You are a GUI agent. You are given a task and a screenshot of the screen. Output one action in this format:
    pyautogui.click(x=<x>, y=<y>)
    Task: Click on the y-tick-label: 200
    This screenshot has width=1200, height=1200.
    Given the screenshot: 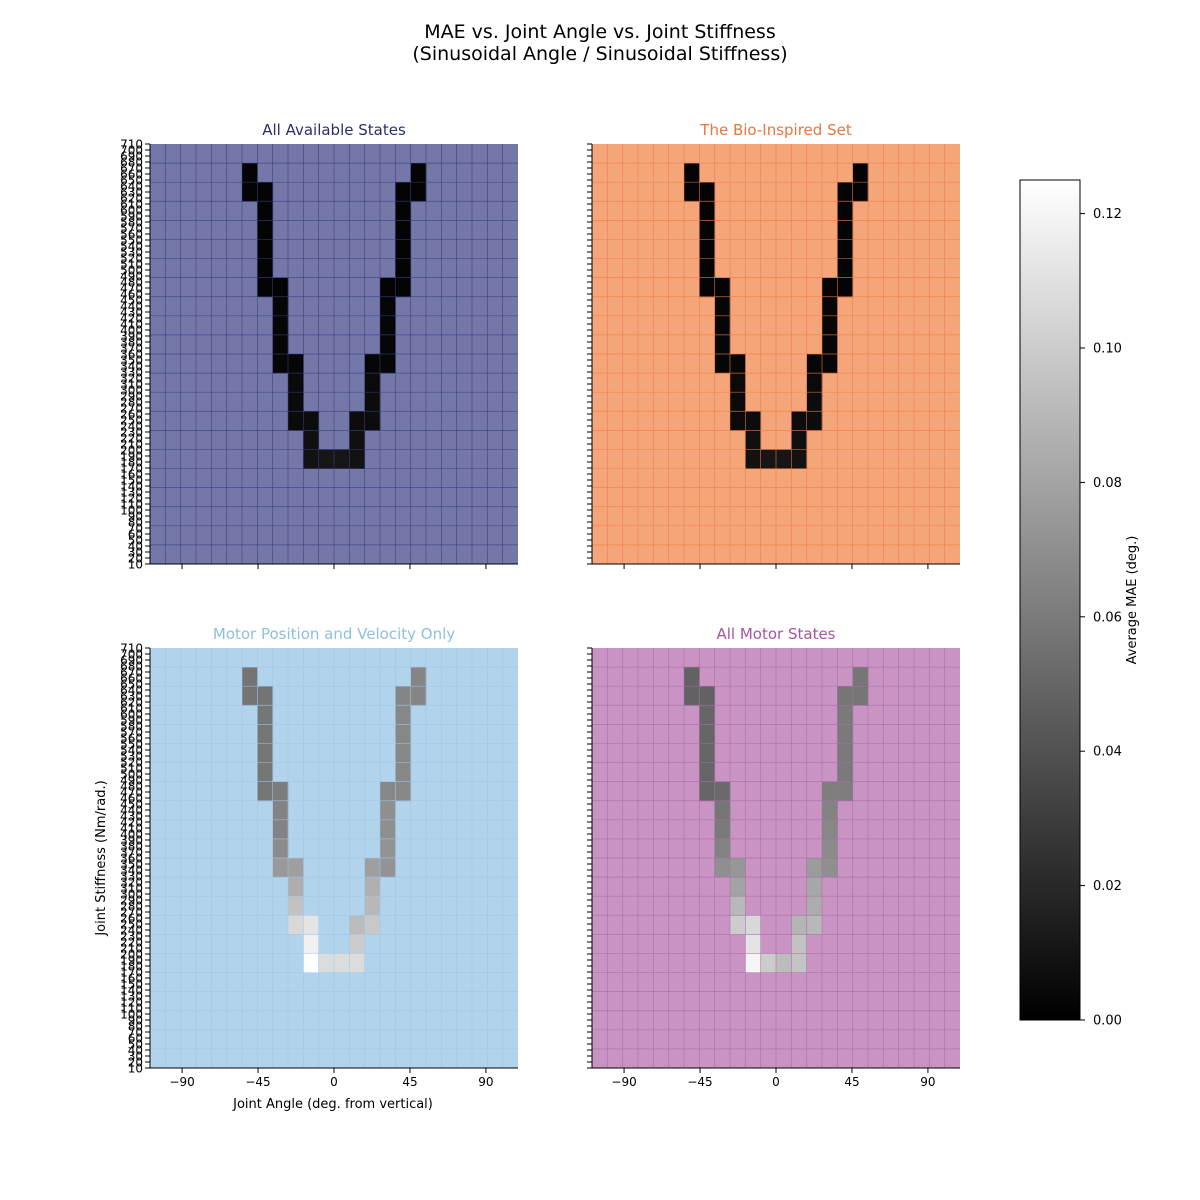 What is the action you would take?
    pyautogui.click(x=131, y=955)
    